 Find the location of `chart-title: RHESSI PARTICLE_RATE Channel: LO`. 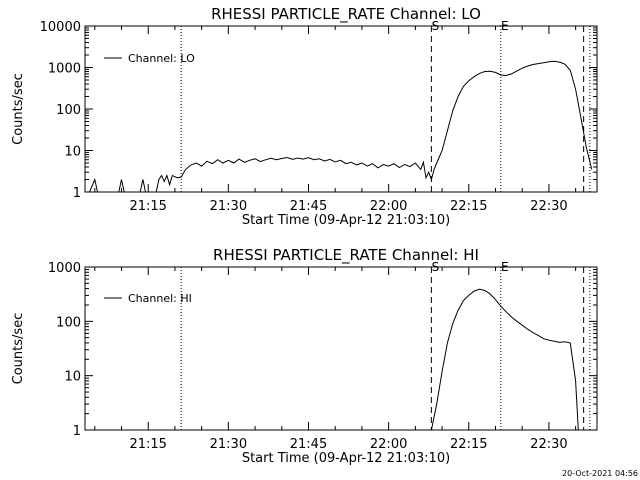

chart-title: RHESSI PARTICLE_RATE Channel: LO is located at coordinates (346, 14).